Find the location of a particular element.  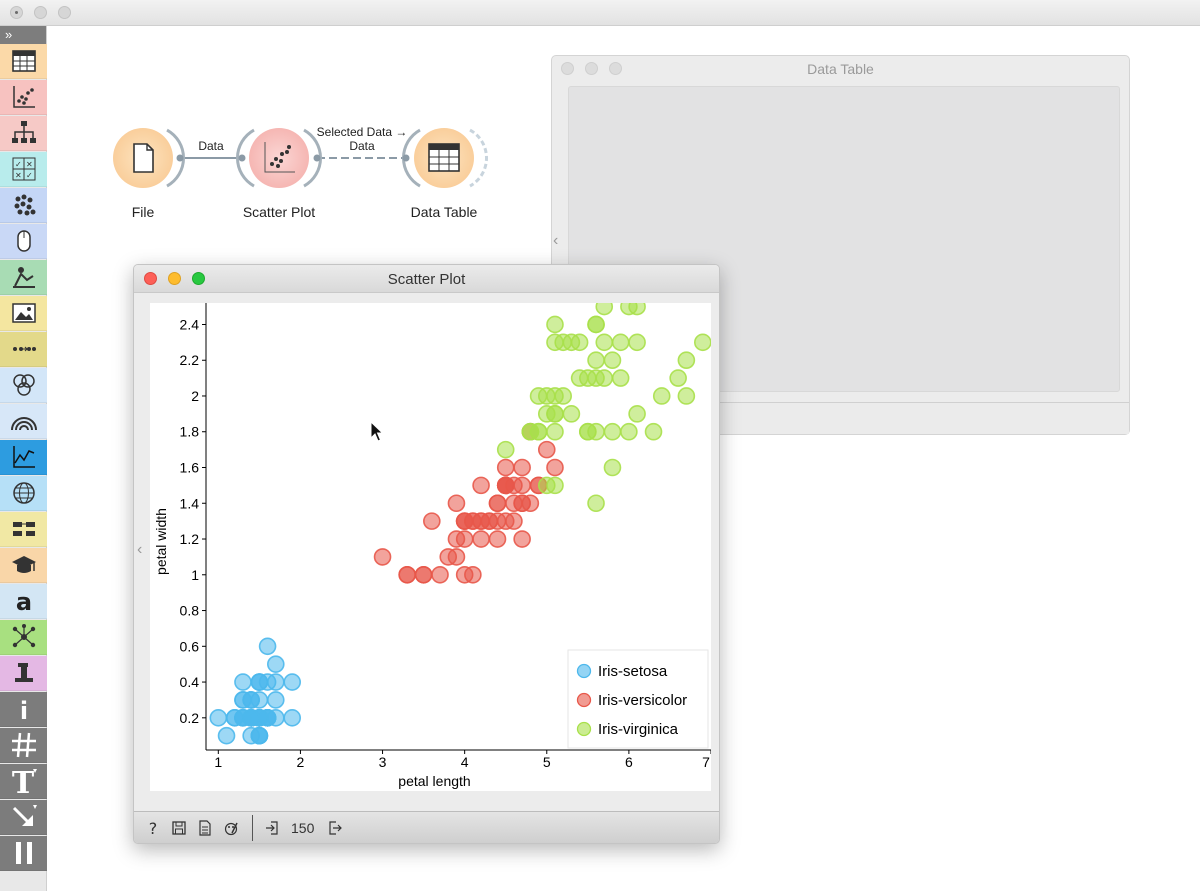

link-label-selected-data: Selected Data → Data is located at coordinates (362, 139).